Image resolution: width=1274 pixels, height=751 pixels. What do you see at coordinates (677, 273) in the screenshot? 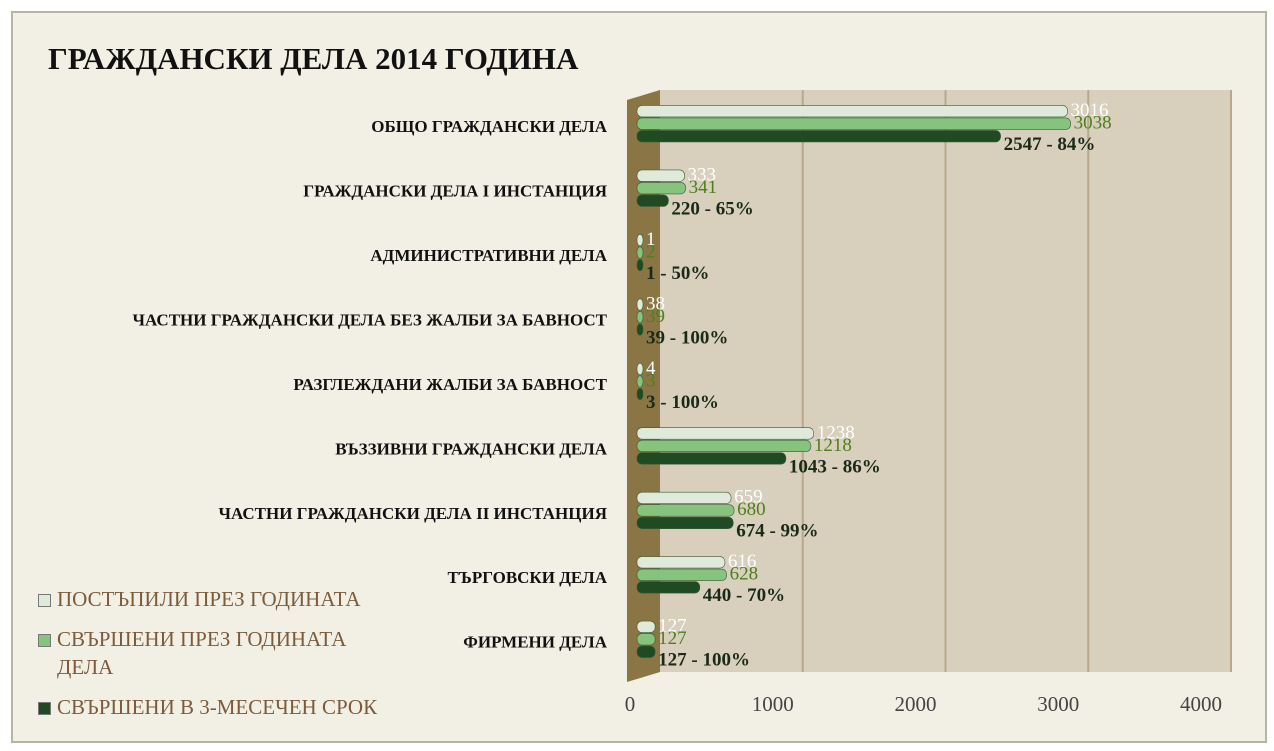
I see `data-label: 1 - 50%` at bounding box center [677, 273].